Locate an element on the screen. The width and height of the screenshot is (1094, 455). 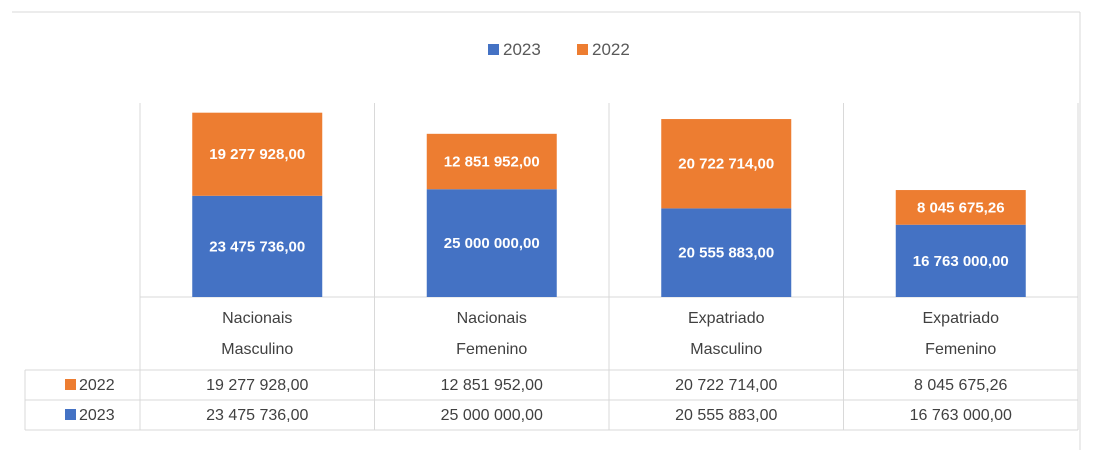
table-header-cell: Expatriado Masculino is located at coordinates (726, 333).